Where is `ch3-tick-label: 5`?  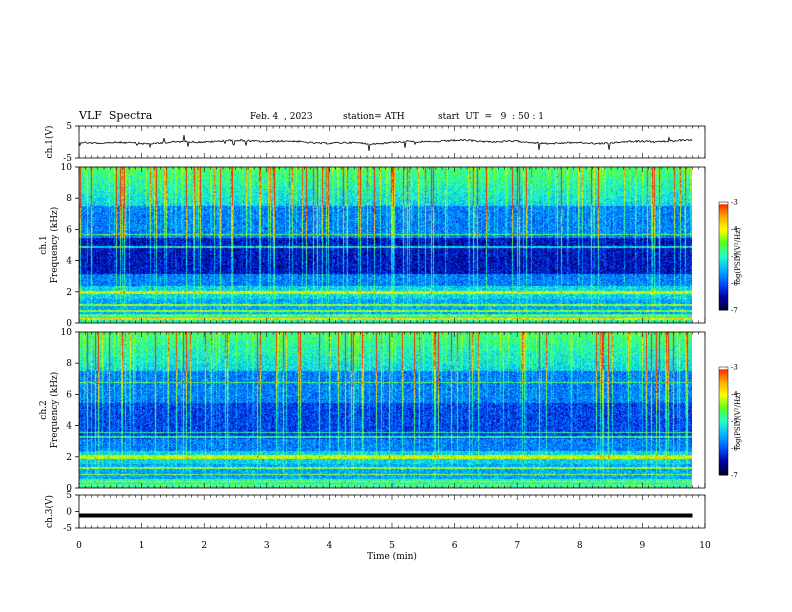 ch3-tick-label: 5 is located at coordinates (69, 496).